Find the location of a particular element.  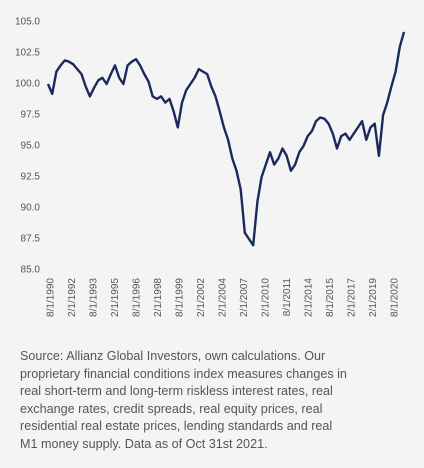

y-tick-label: 95.0 is located at coordinates (31, 146).